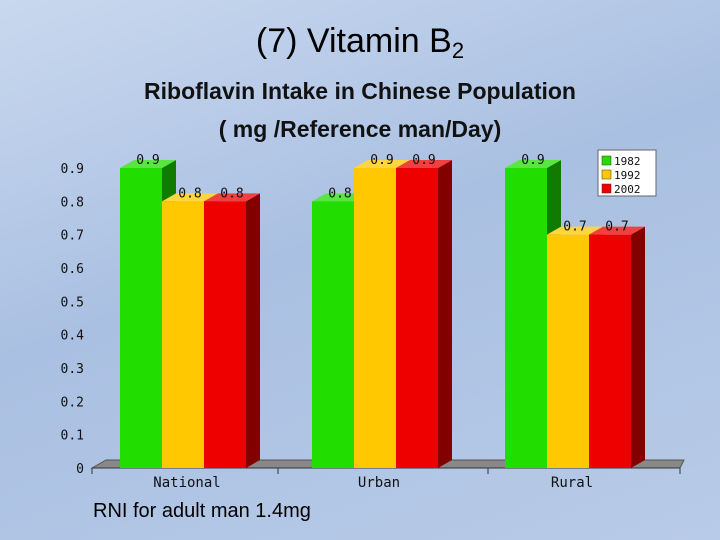 This screenshot has height=540, width=720. What do you see at coordinates (72, 269) in the screenshot?
I see `y-tick-label: 0.6` at bounding box center [72, 269].